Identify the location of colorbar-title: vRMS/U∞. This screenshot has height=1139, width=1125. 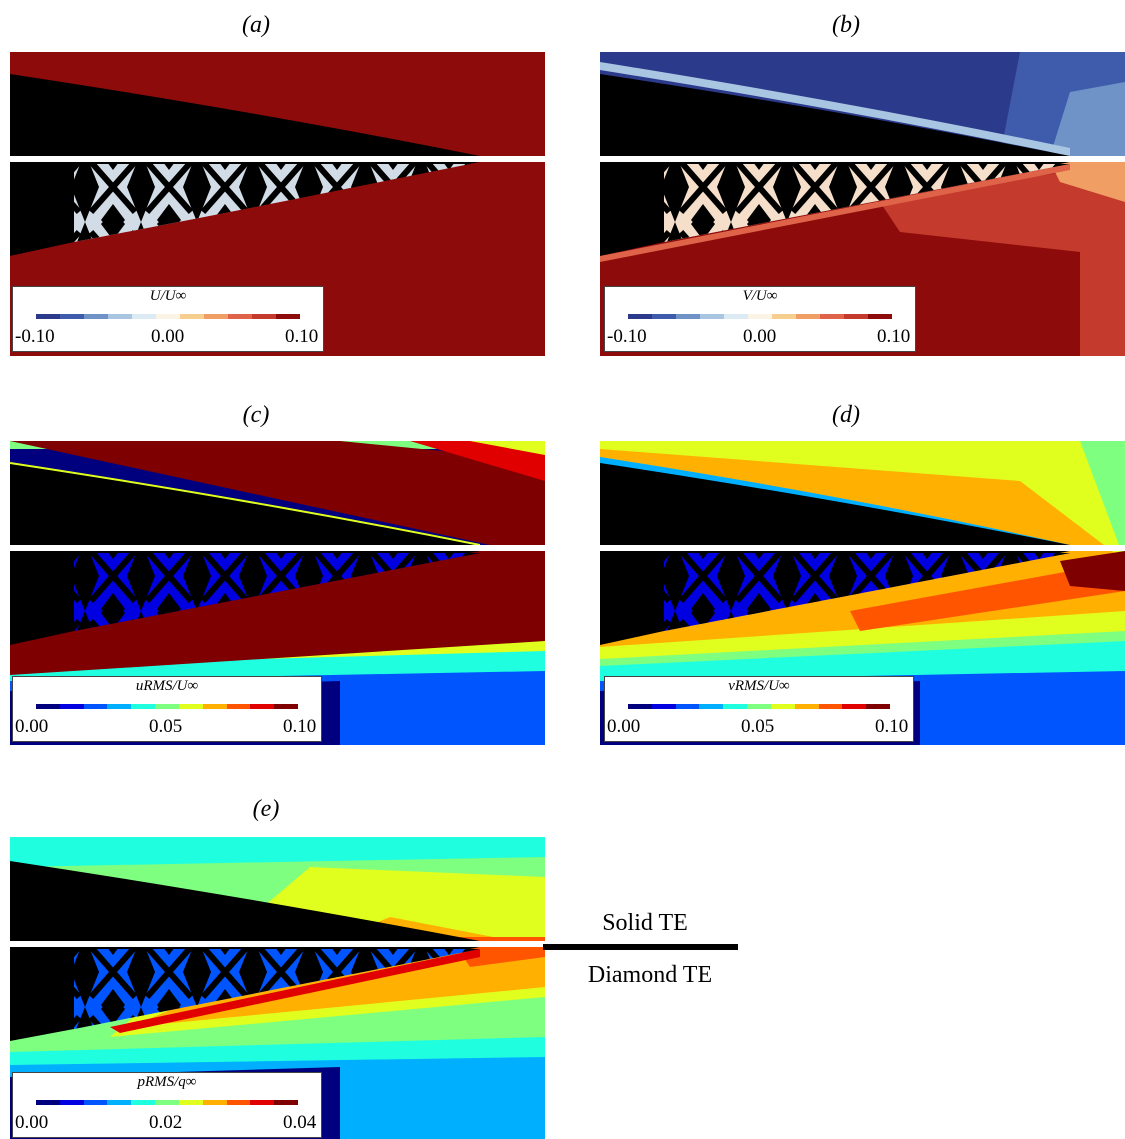
(759, 686).